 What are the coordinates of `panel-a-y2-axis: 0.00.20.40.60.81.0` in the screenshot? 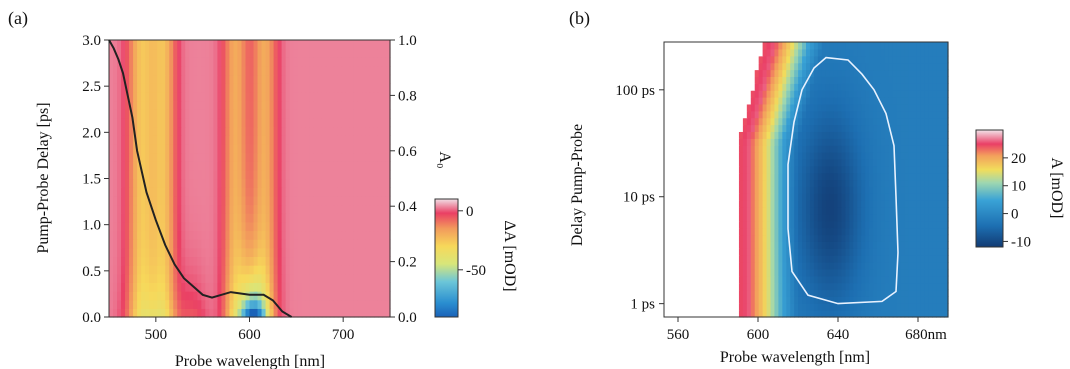 It's located at (403, 179).